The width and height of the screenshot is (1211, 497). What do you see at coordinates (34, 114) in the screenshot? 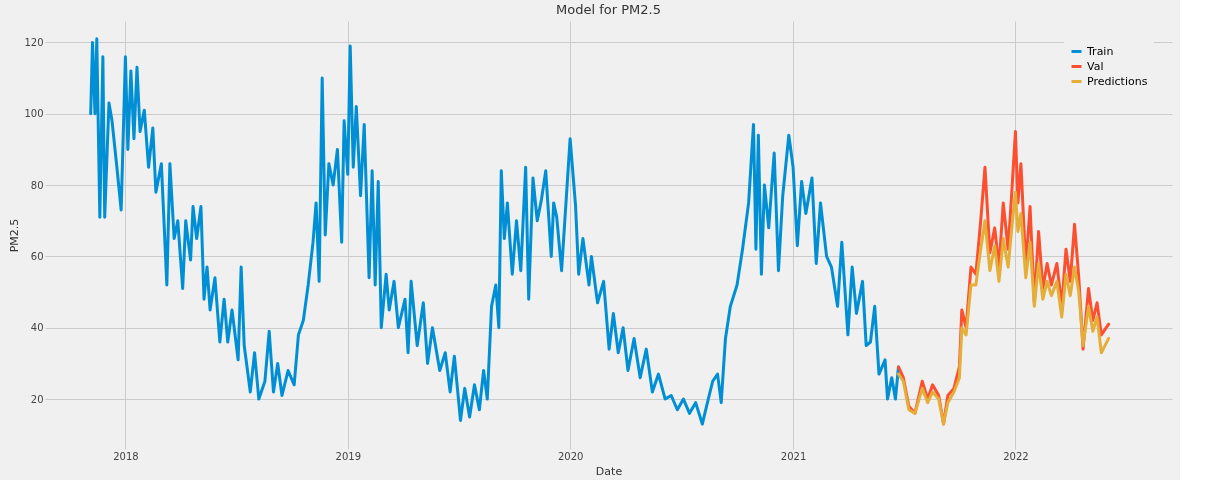
I see `y-tick-label: 100` at bounding box center [34, 114].